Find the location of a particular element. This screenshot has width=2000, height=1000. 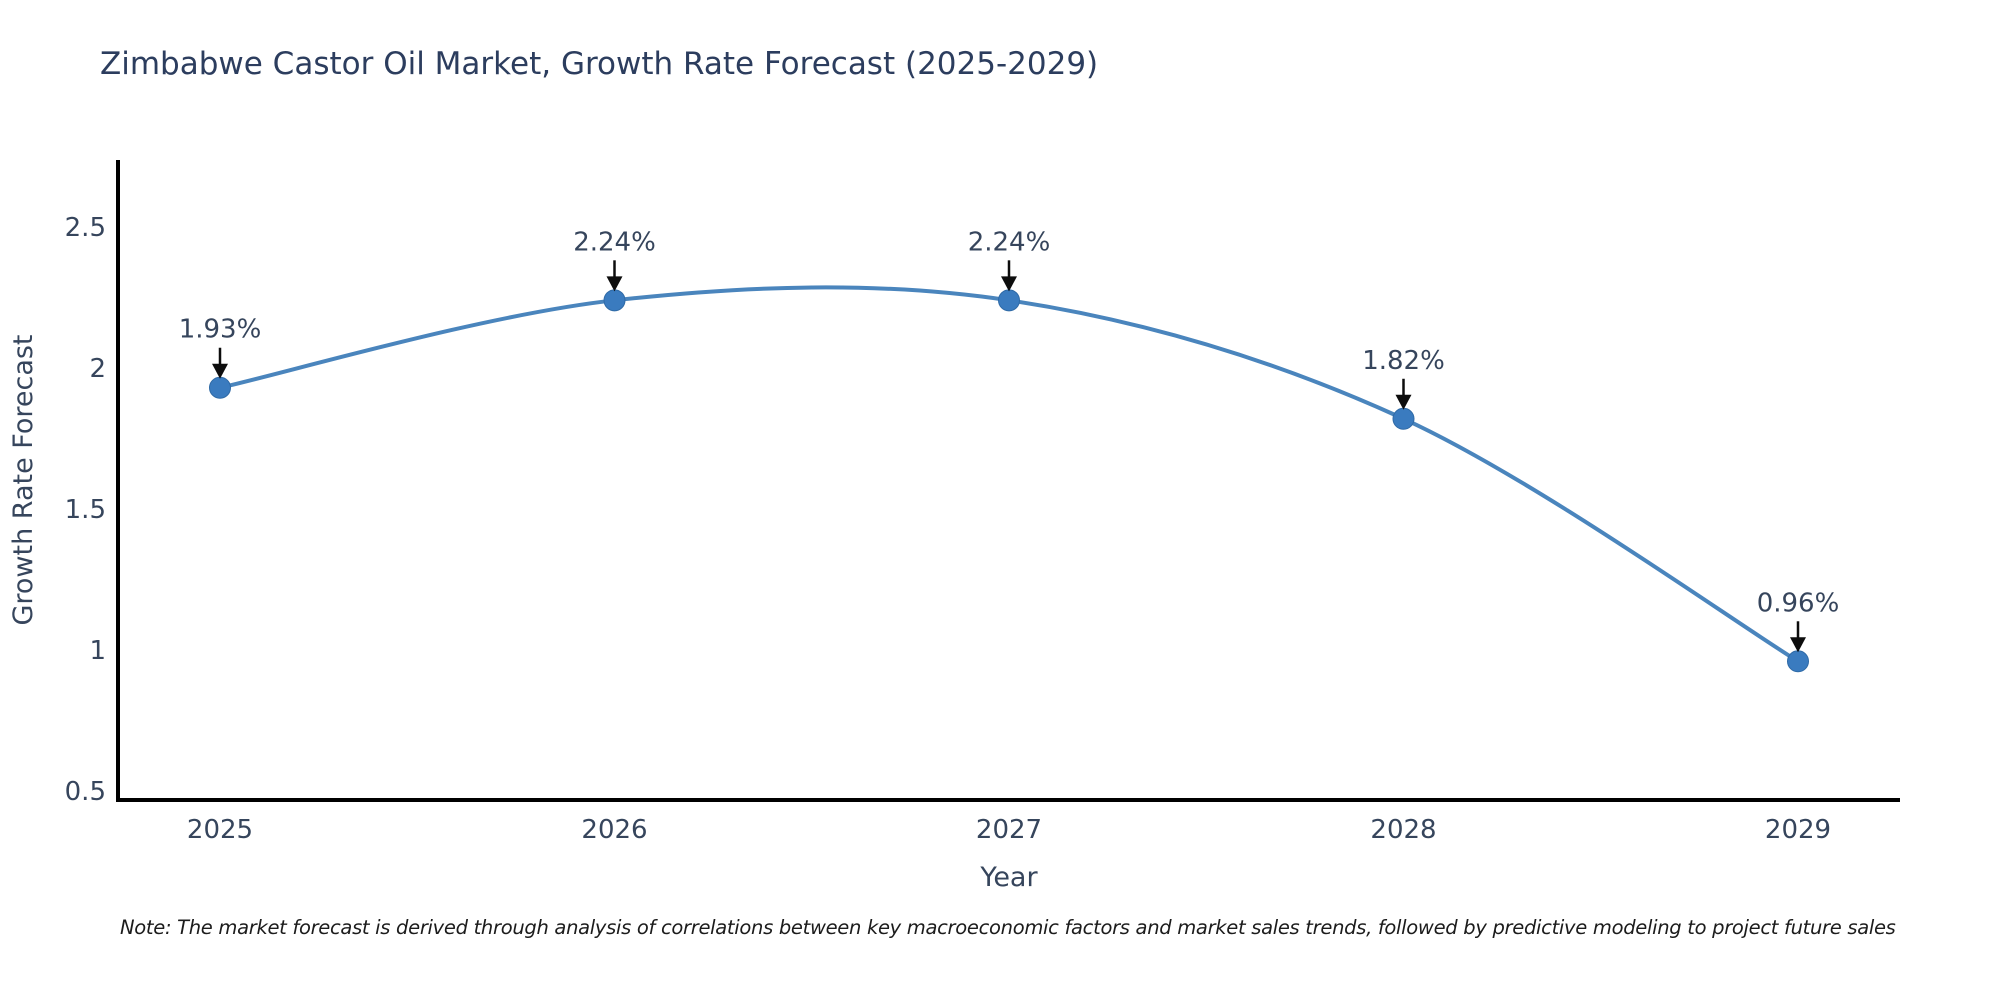

point-value-label: 1.93% is located at coordinates (220, 330).